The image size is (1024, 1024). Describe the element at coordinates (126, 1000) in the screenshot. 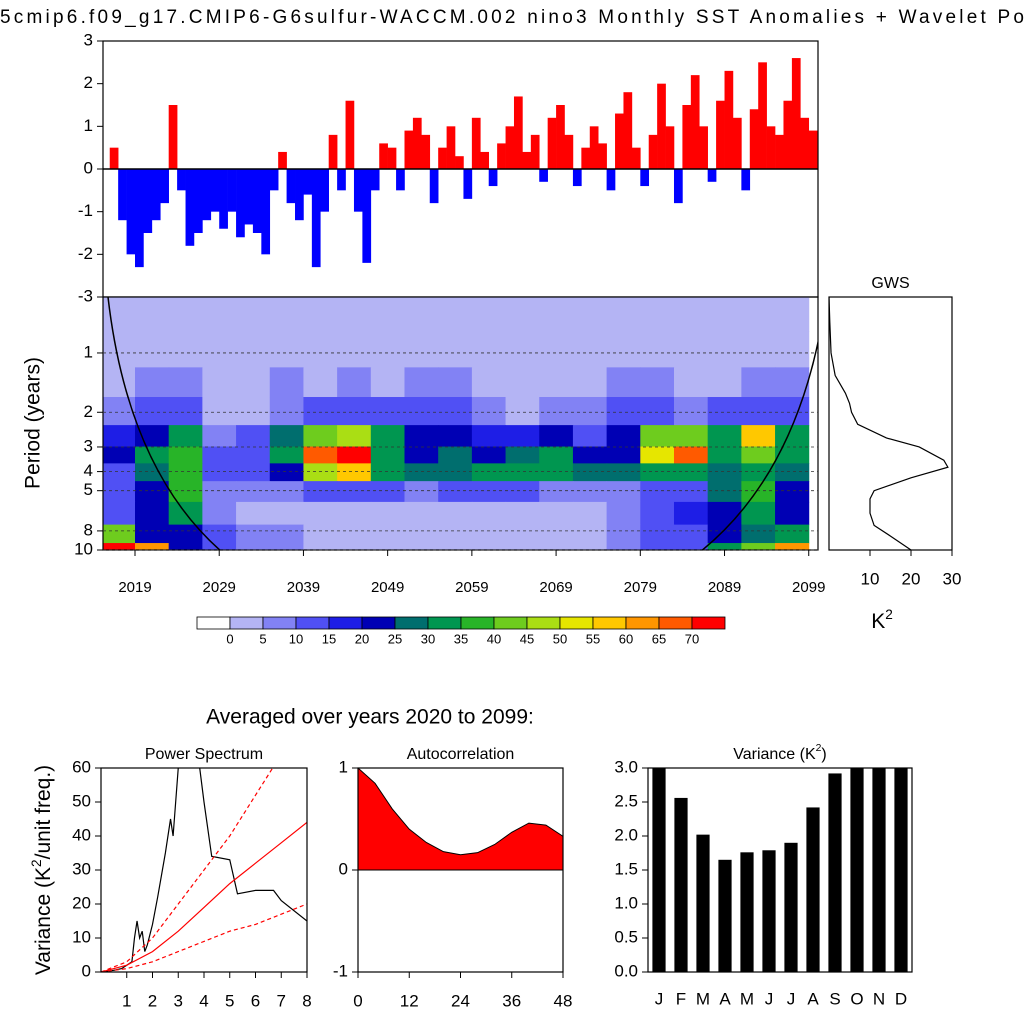

I see `x-tick-label: 1` at that location.